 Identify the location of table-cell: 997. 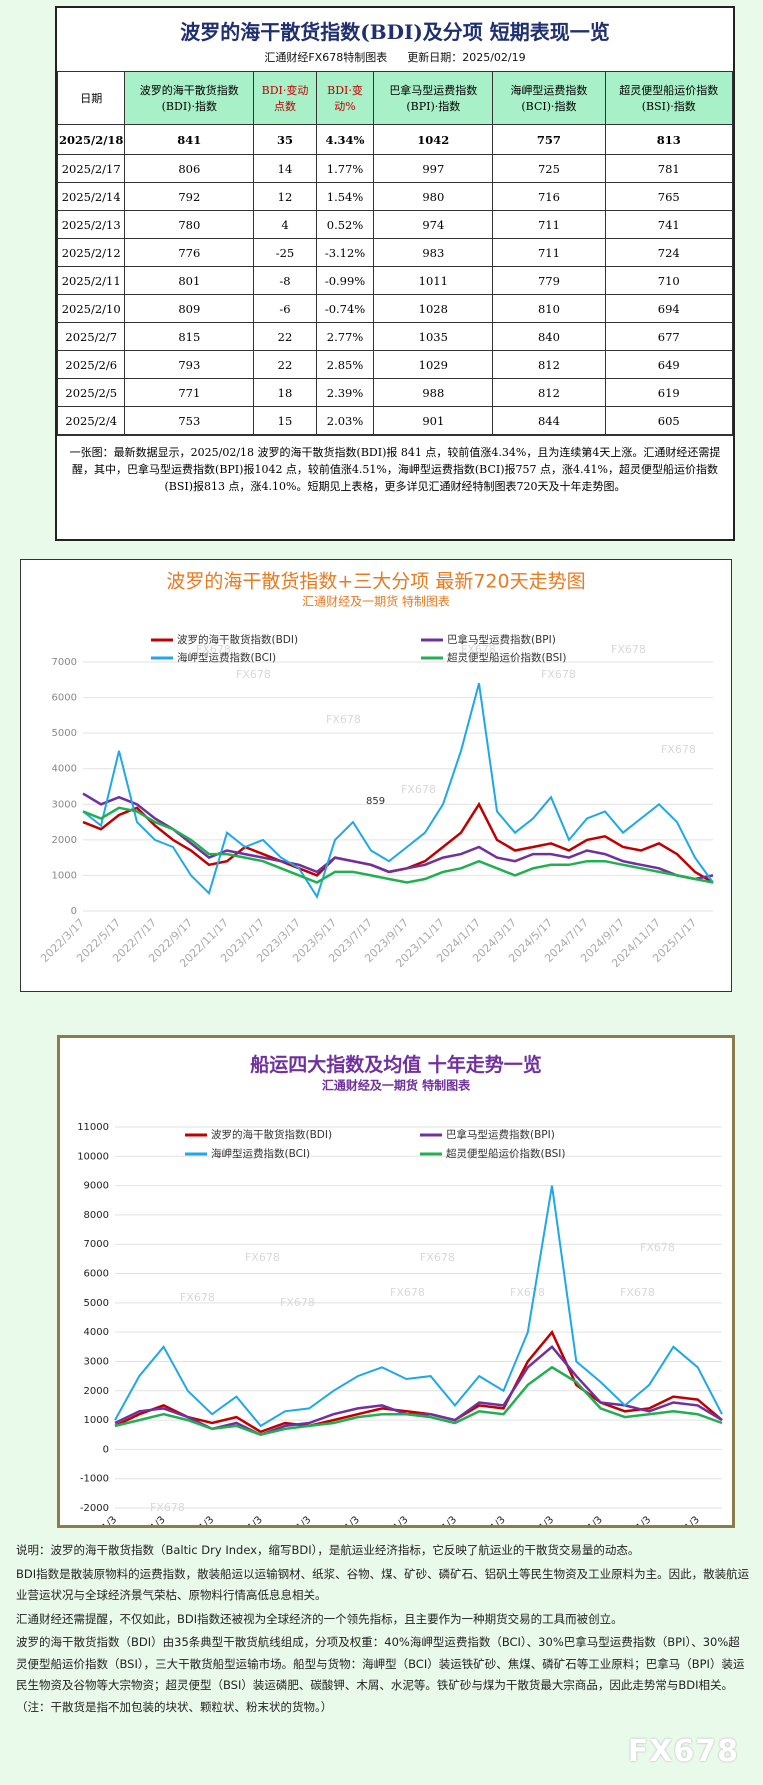
(433, 168).